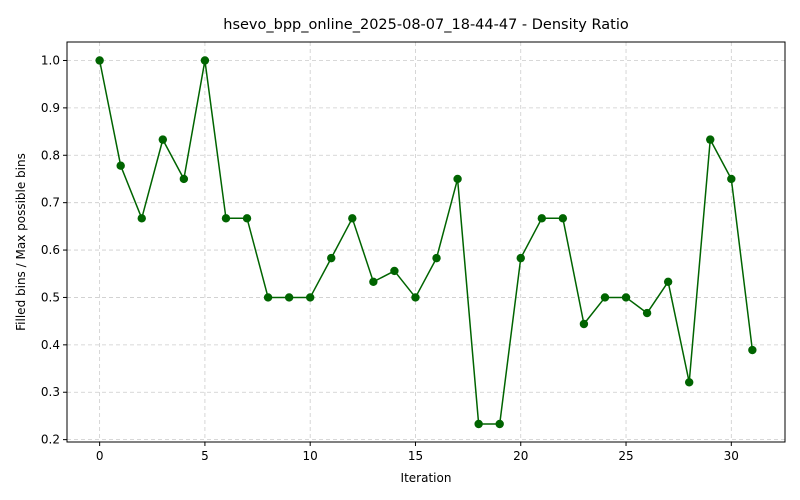  What do you see at coordinates (50, 297) in the screenshot?
I see `y-tick-label: 0.5` at bounding box center [50, 297].